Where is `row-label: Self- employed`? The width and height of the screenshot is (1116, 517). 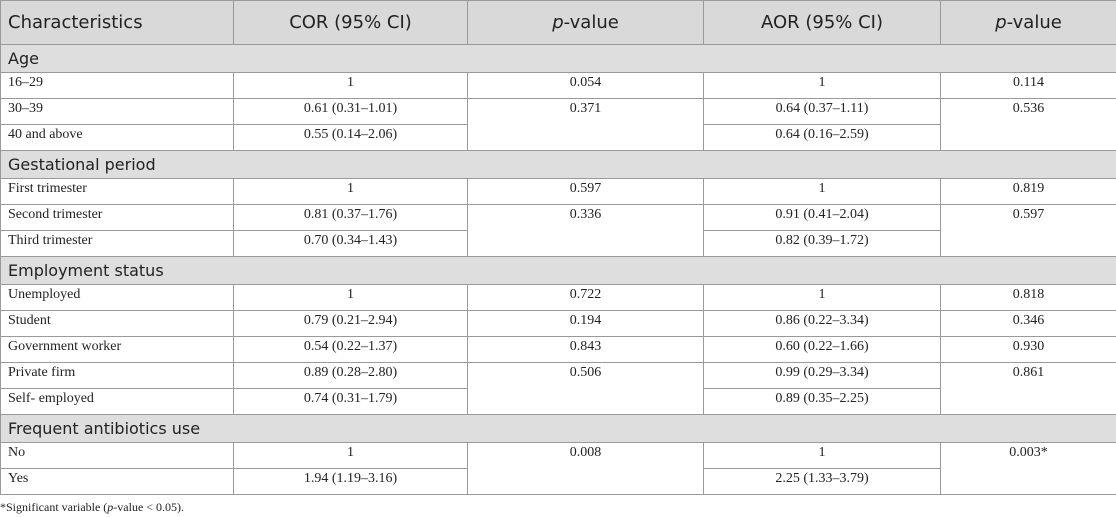
row-label: Self- employed is located at coordinates (117, 401).